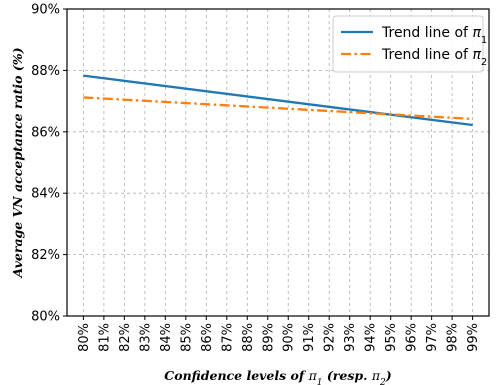 This screenshot has width=497, height=385. I want to click on y-tick-label: 80%, so click(45, 317).